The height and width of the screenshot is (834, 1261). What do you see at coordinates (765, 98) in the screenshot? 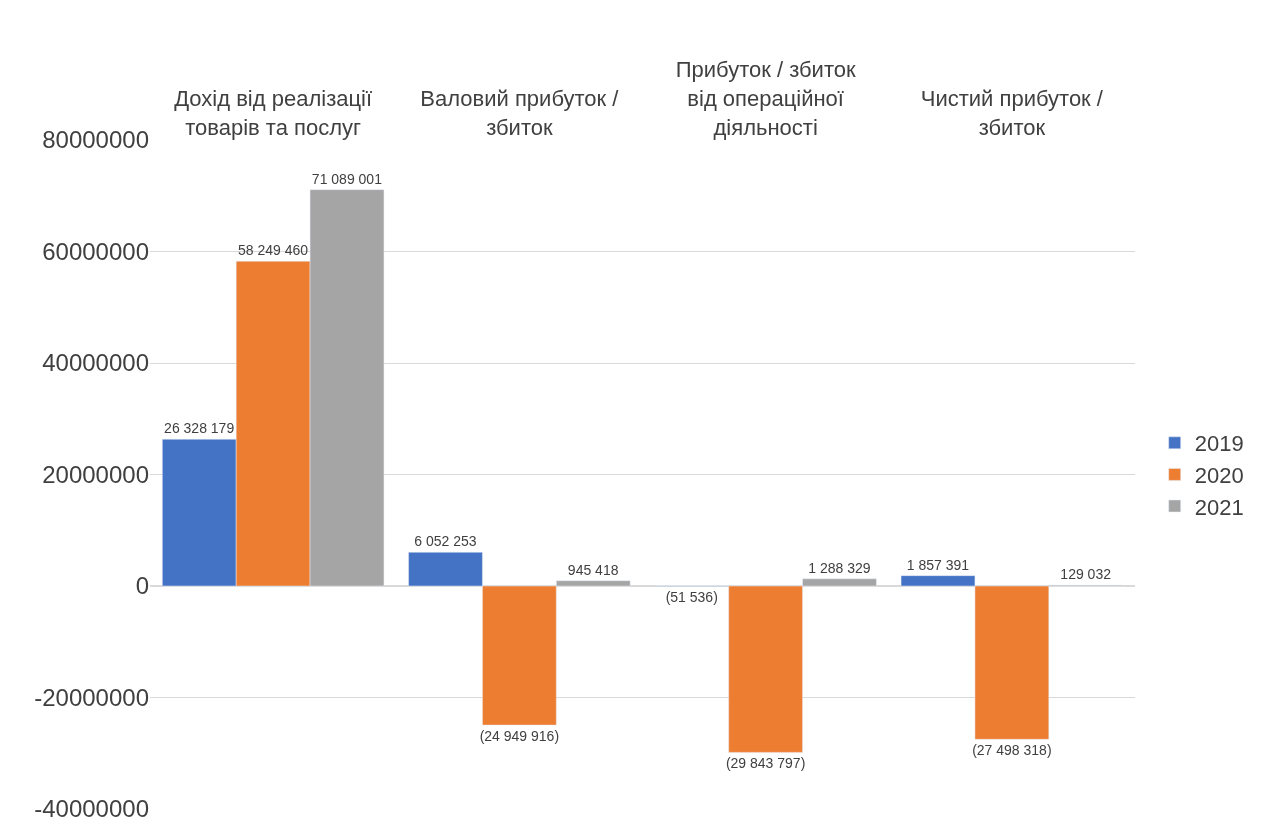
I see `x-tick-label: Прибуток / збиток від операційної діяльності` at bounding box center [765, 98].